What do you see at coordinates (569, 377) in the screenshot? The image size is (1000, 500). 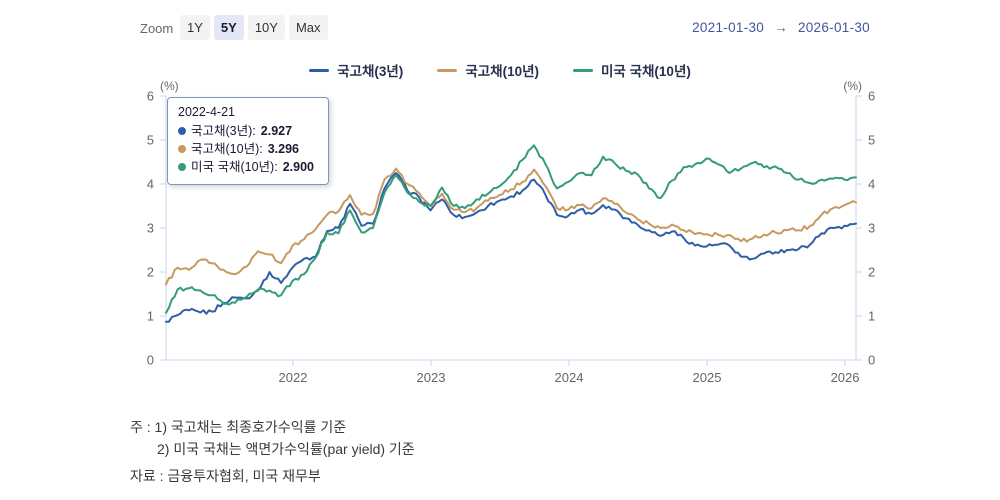 I see `x-axis-label: 2024` at bounding box center [569, 377].